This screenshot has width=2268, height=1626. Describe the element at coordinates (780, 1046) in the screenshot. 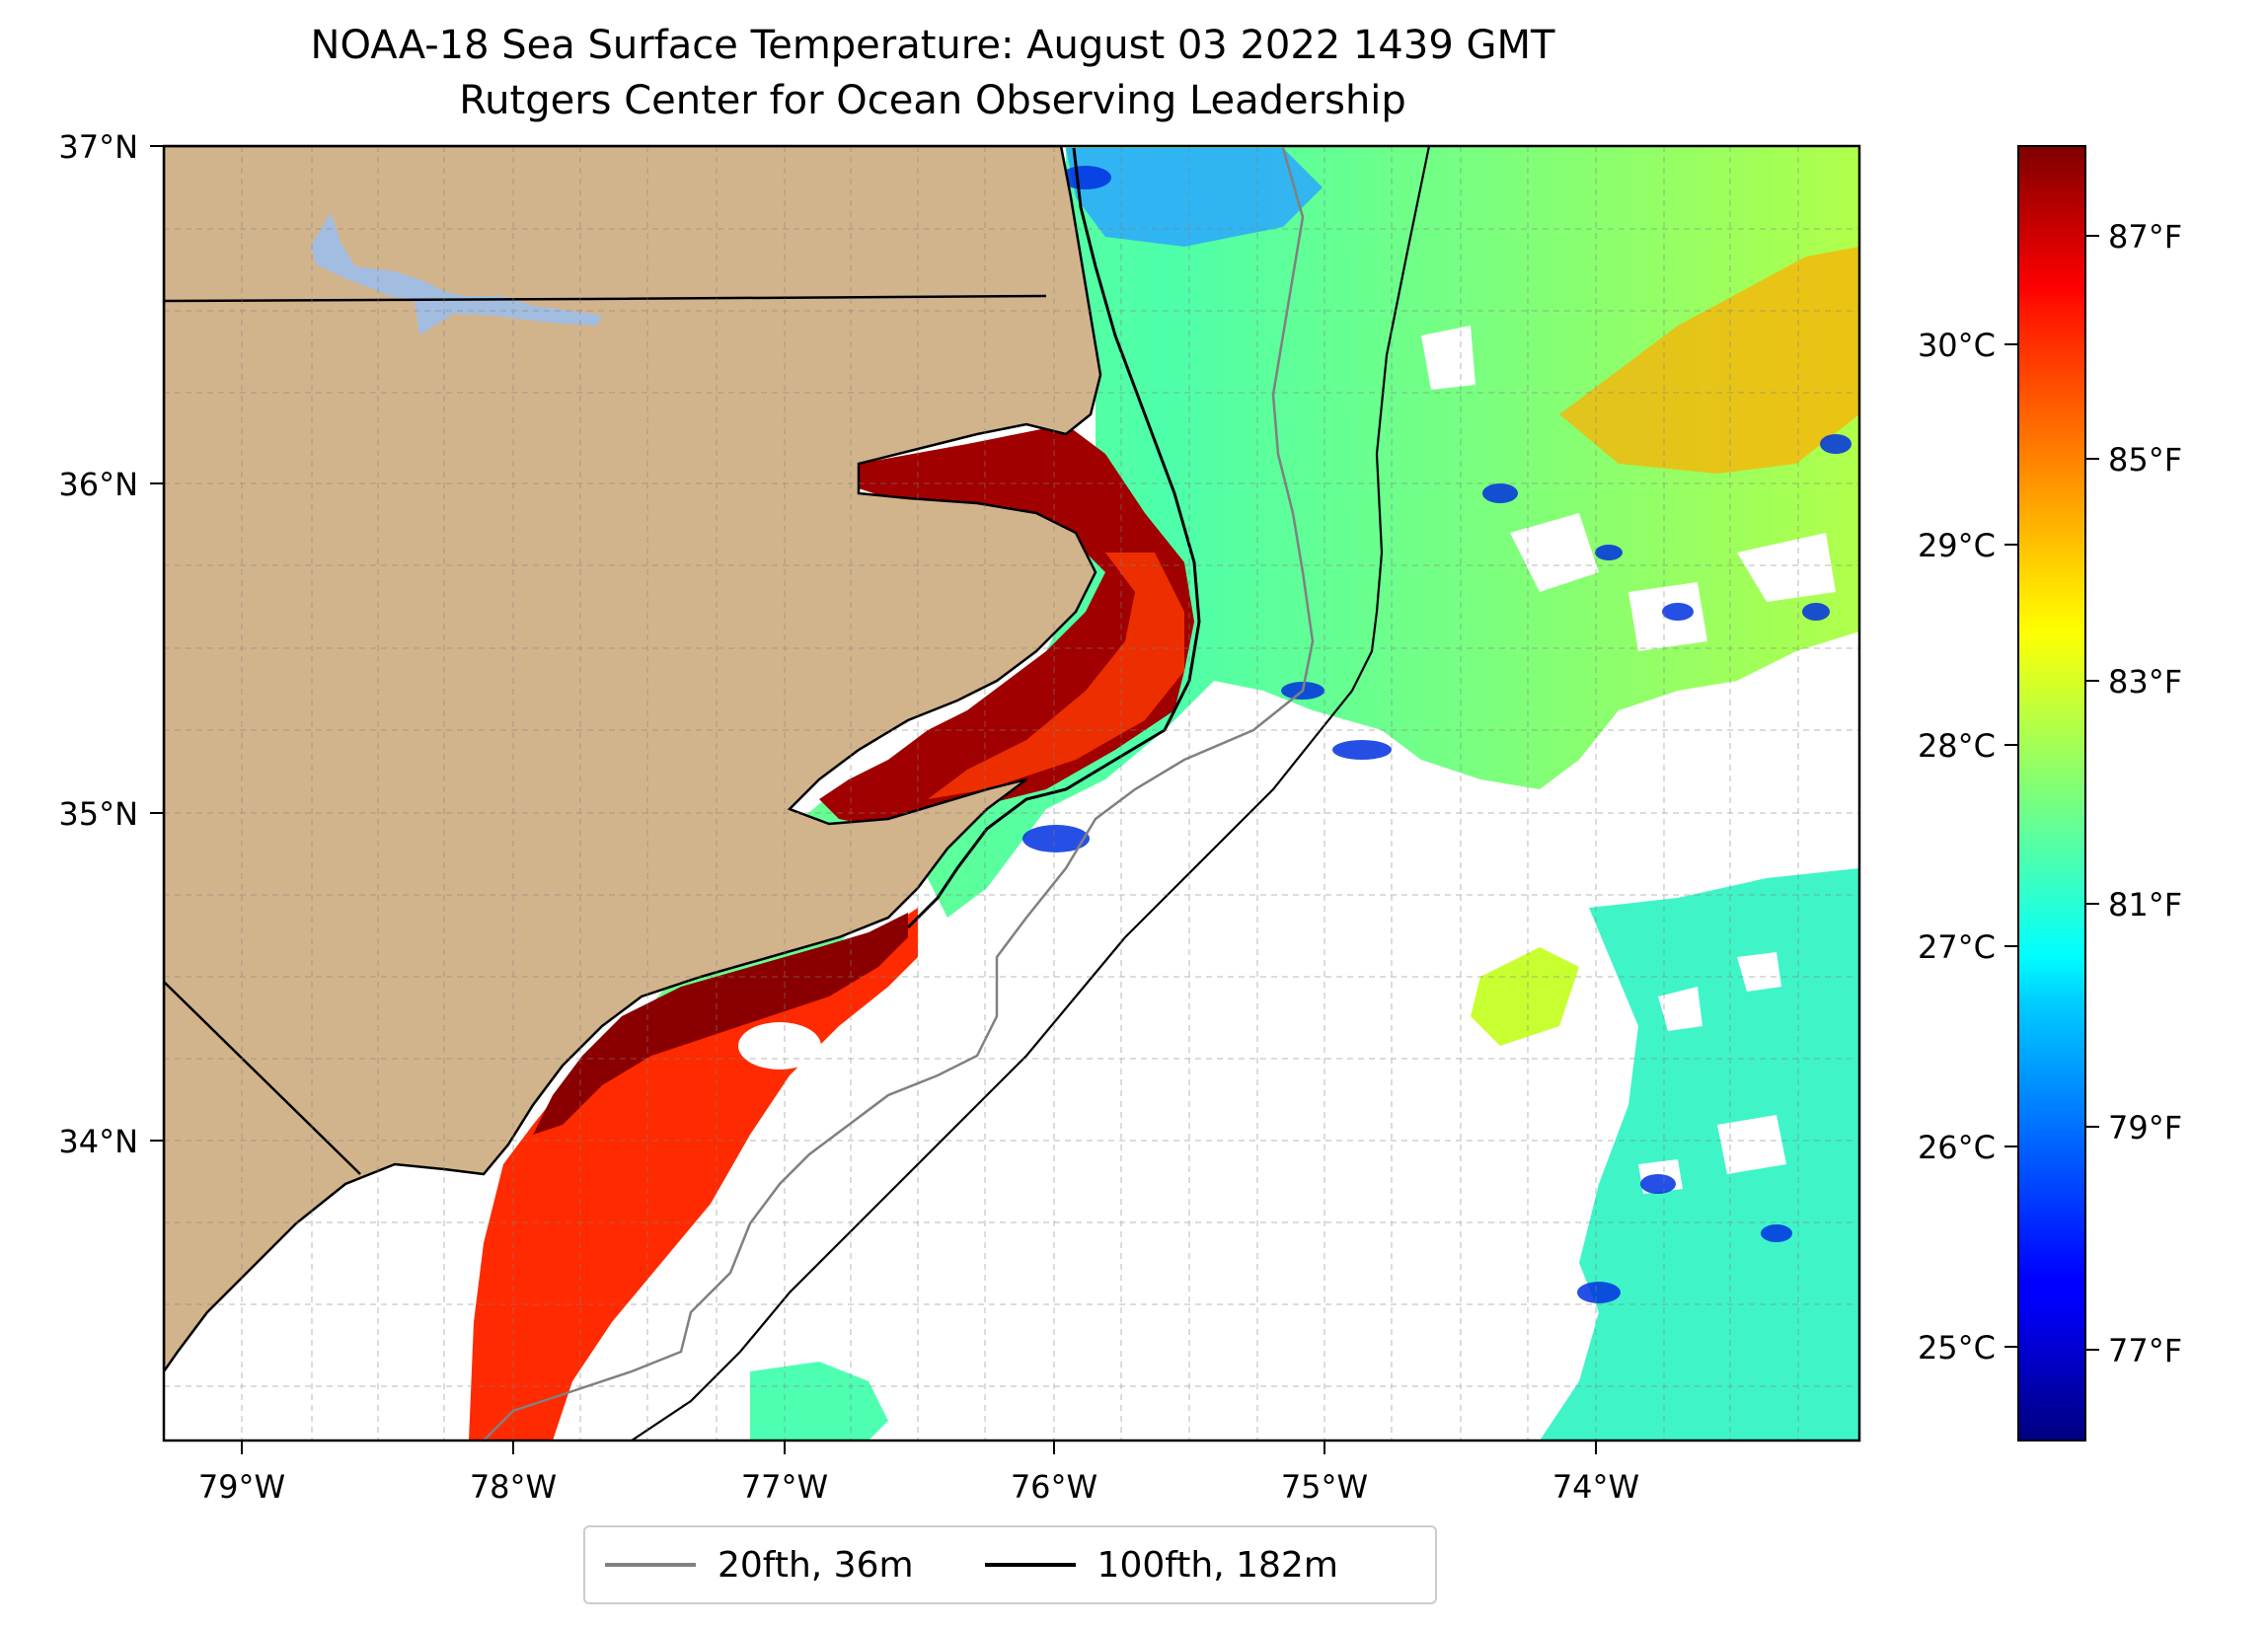

I see `cloud-gap-onslow` at that location.